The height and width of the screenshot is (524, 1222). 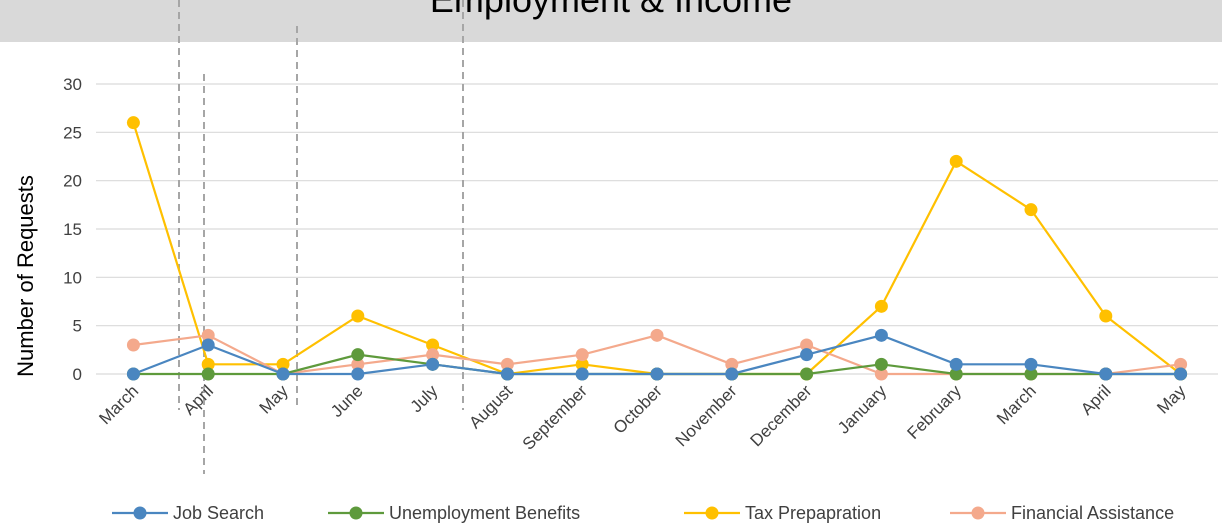 I want to click on chart-title-bar: Employment & Income, so click(x=611, y=21).